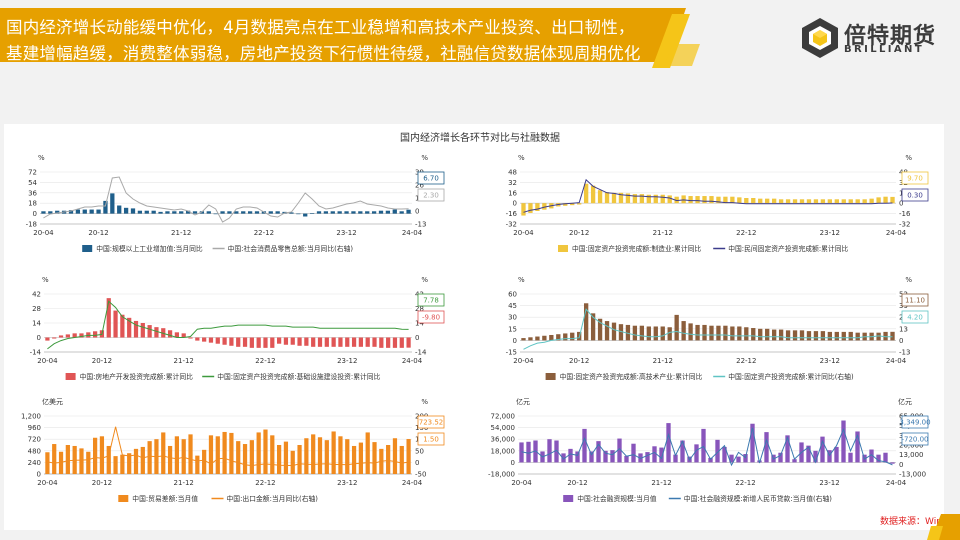 This screenshot has width=960, height=540. Describe the element at coordinates (521, 158) in the screenshot. I see `y-axis-unit-left: %` at that location.